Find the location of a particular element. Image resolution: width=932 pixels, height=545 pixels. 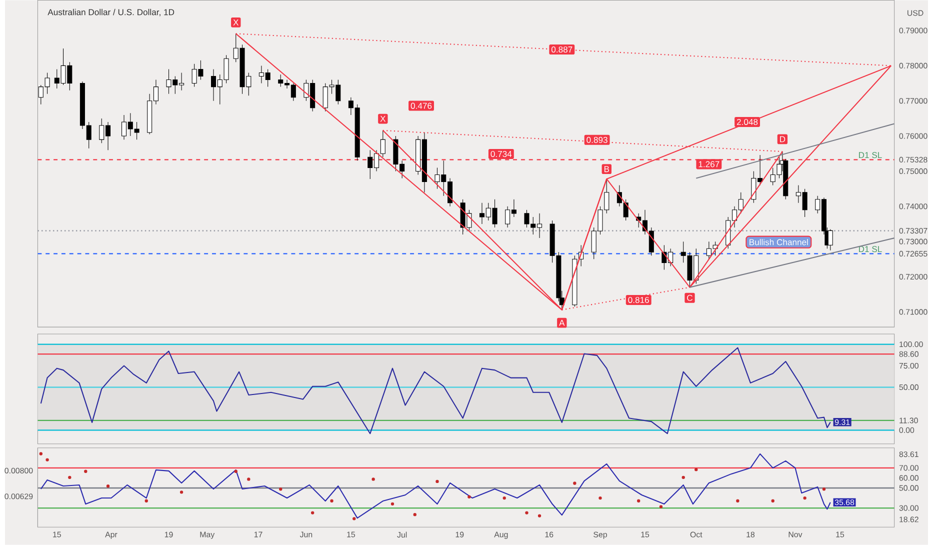

annotation: 0.893 is located at coordinates (597, 139).